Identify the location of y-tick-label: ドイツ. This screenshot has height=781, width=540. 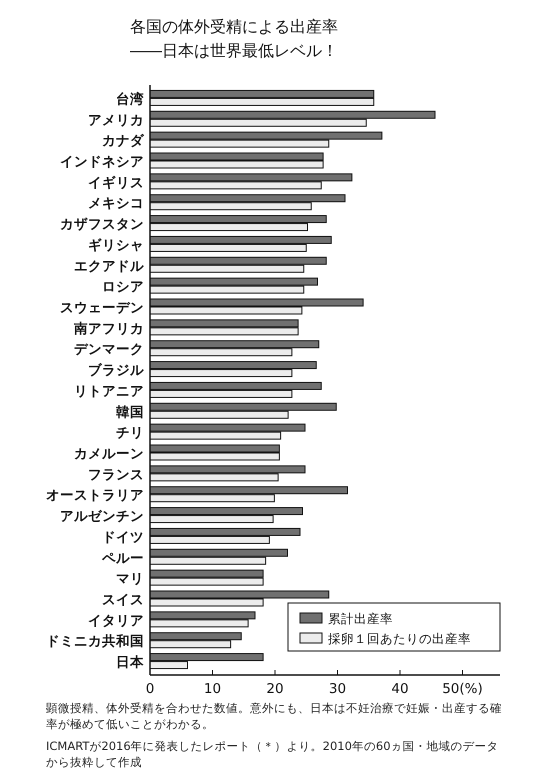
(123, 537).